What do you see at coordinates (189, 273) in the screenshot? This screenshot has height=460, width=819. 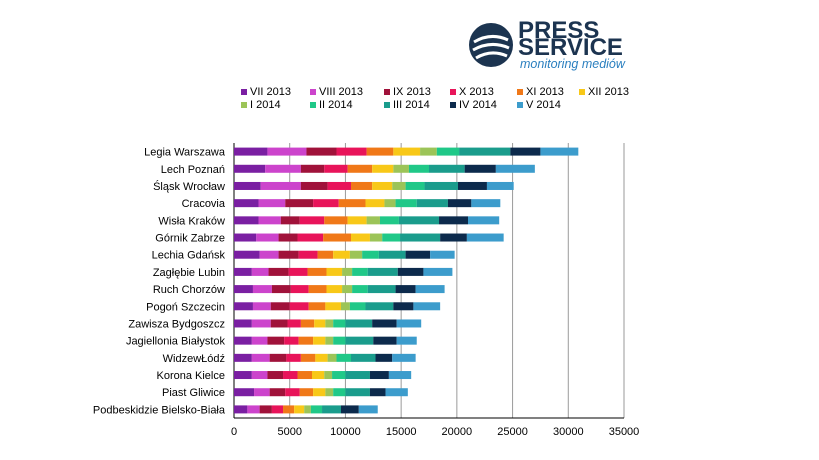 I see `category-label: Zagłębie Lubin` at bounding box center [189, 273].